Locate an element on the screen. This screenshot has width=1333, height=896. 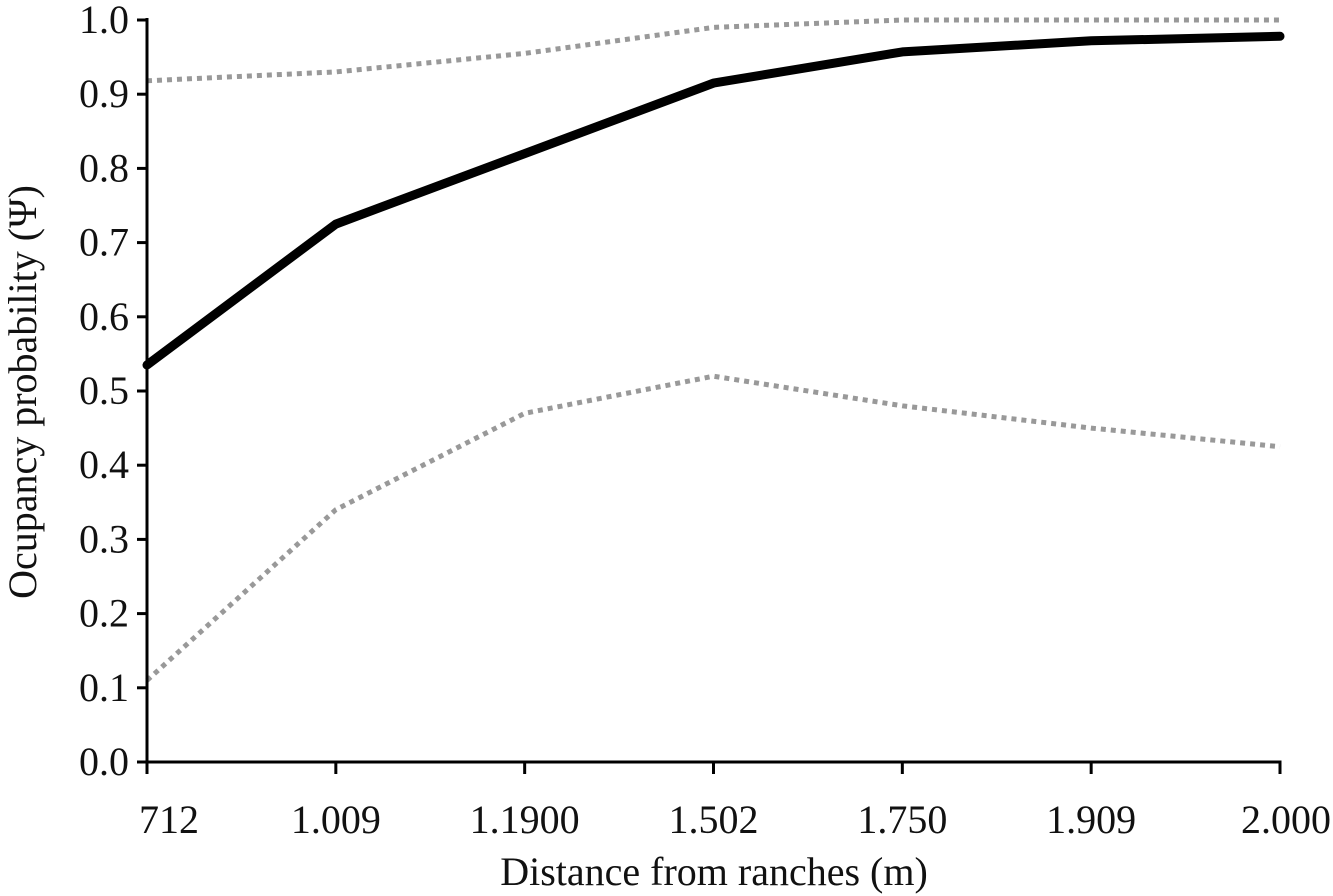
y-tick-label: 0.7 is located at coordinates (104, 242).